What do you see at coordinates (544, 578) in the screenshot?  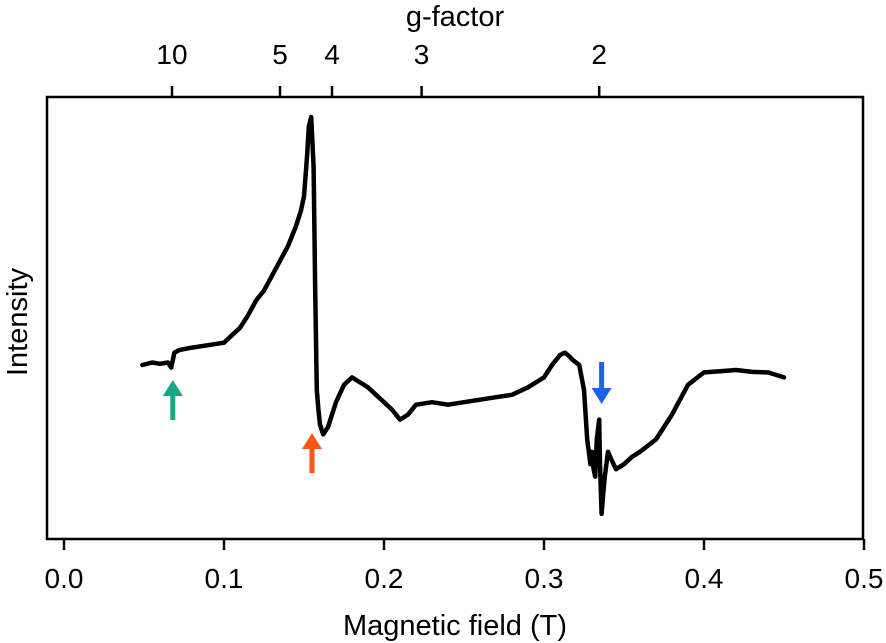 I see `x-tick-label: 0.3` at bounding box center [544, 578].